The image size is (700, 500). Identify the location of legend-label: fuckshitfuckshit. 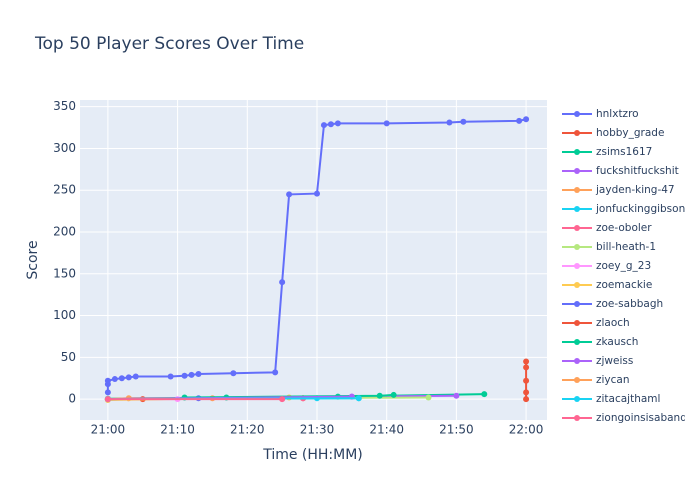
(637, 171).